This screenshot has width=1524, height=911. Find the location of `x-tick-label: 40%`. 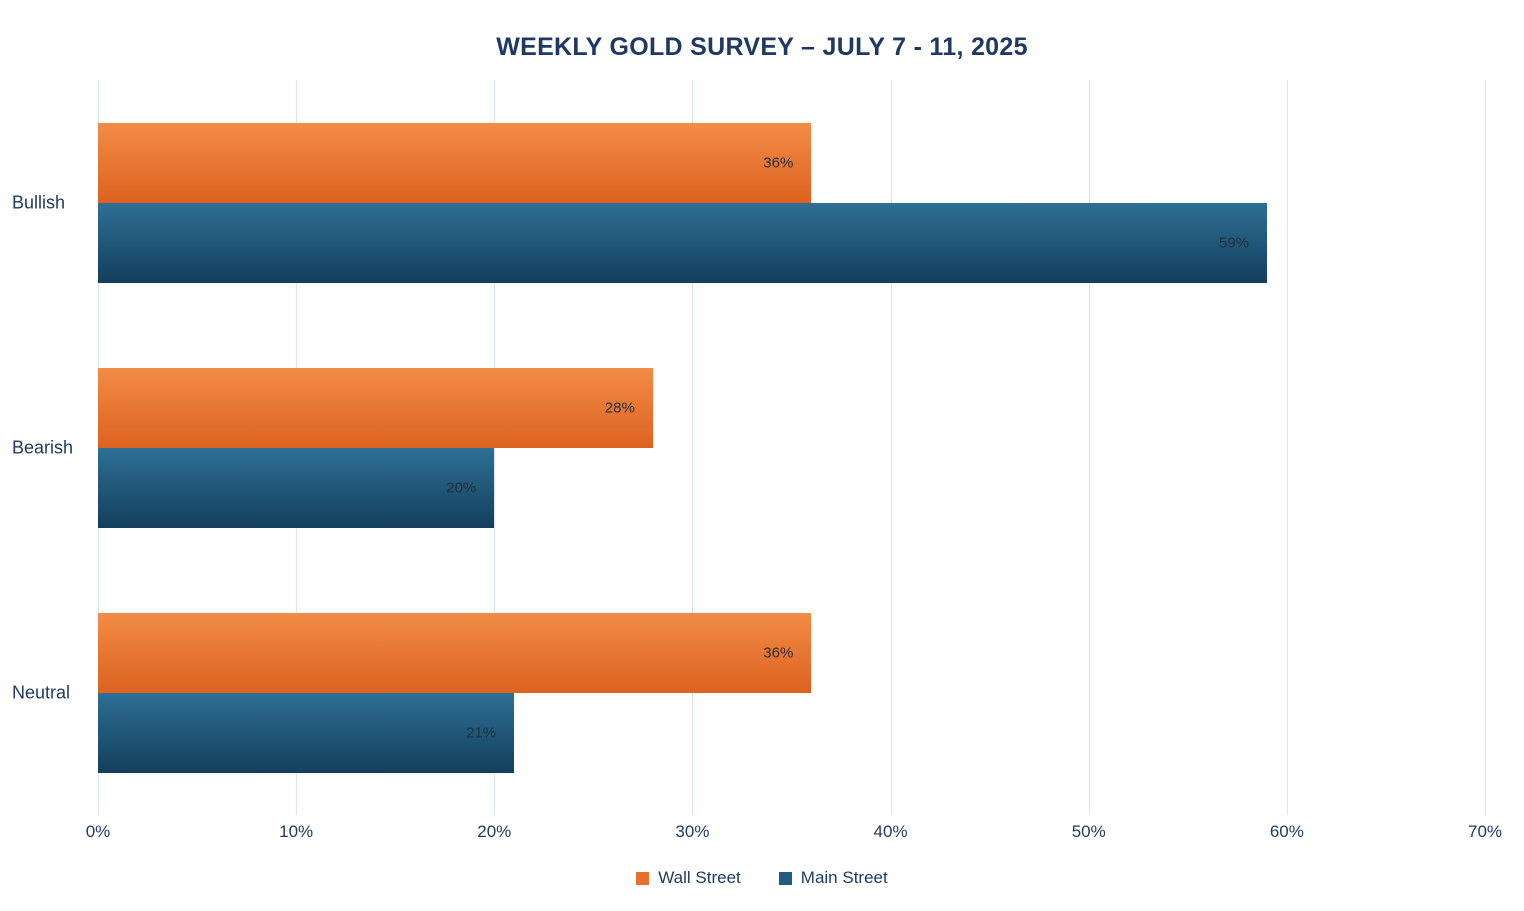

x-tick-label: 40% is located at coordinates (890, 831).